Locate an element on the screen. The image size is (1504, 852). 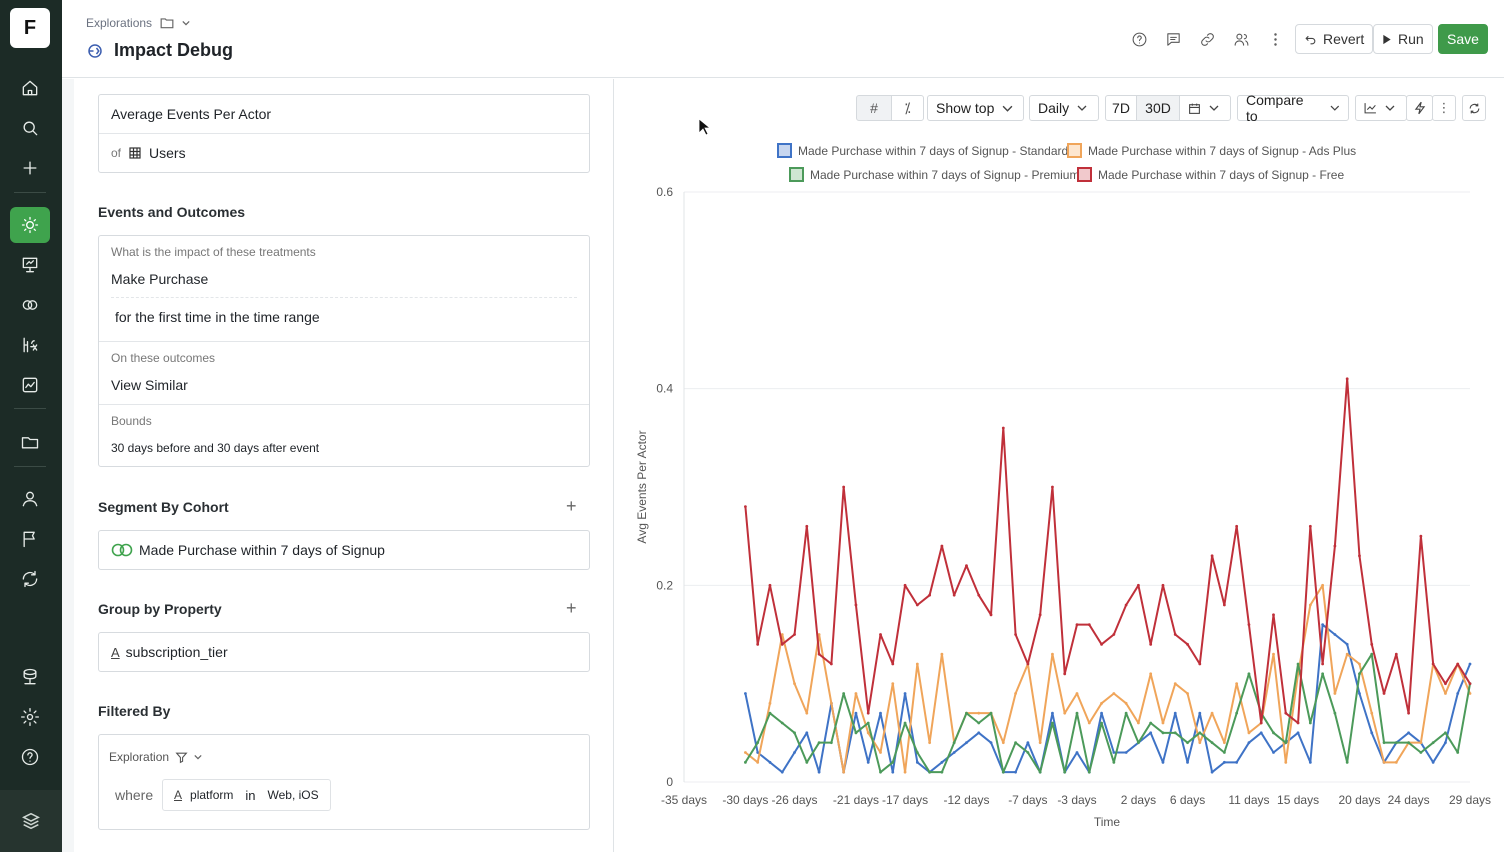
add-segment-button: + is located at coordinates (571, 506).